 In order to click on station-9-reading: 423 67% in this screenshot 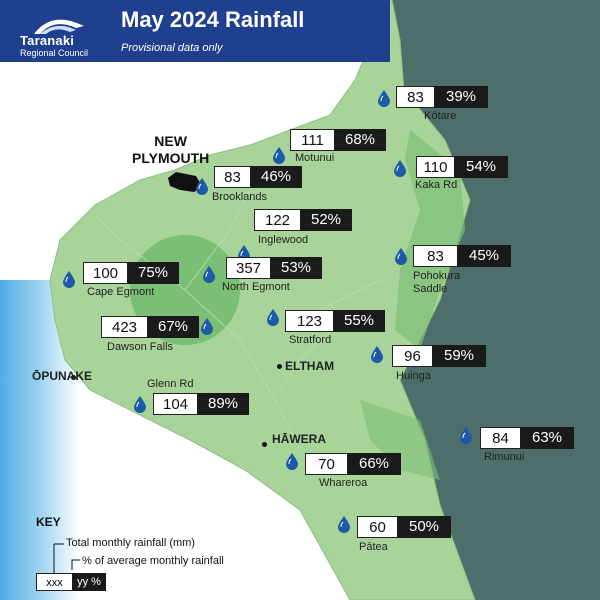, I will do `click(150, 327)`.